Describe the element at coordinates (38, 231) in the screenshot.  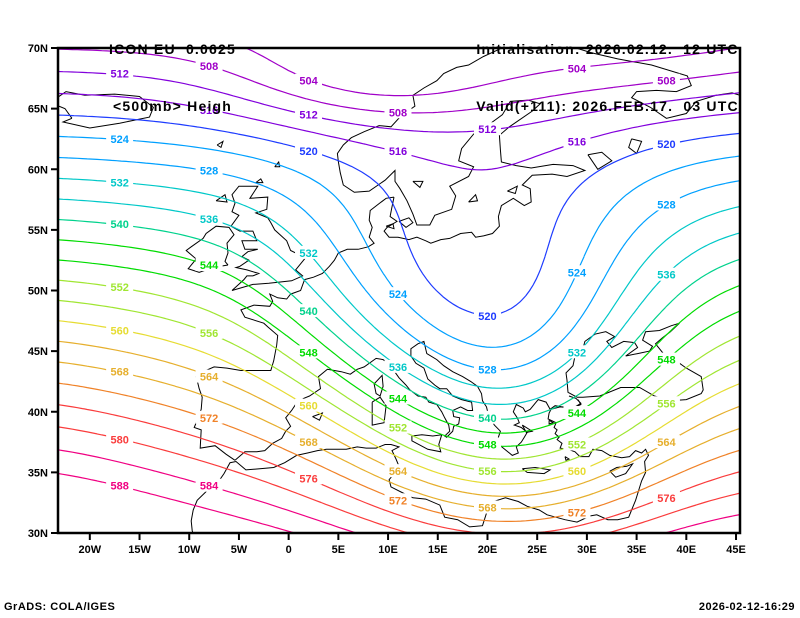
I see `lat-tick-label: 55N` at that location.